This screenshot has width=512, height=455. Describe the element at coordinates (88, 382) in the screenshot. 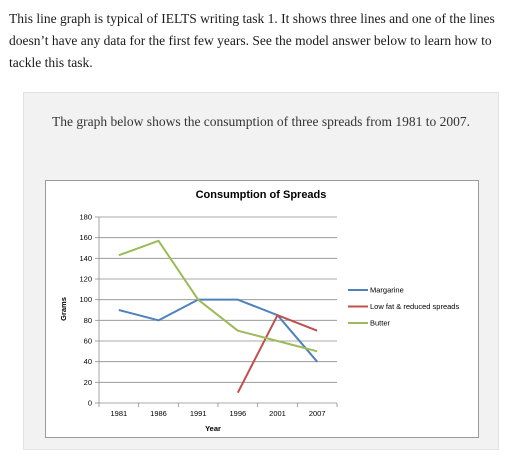

I see `y-tick-label: 20` at that location.